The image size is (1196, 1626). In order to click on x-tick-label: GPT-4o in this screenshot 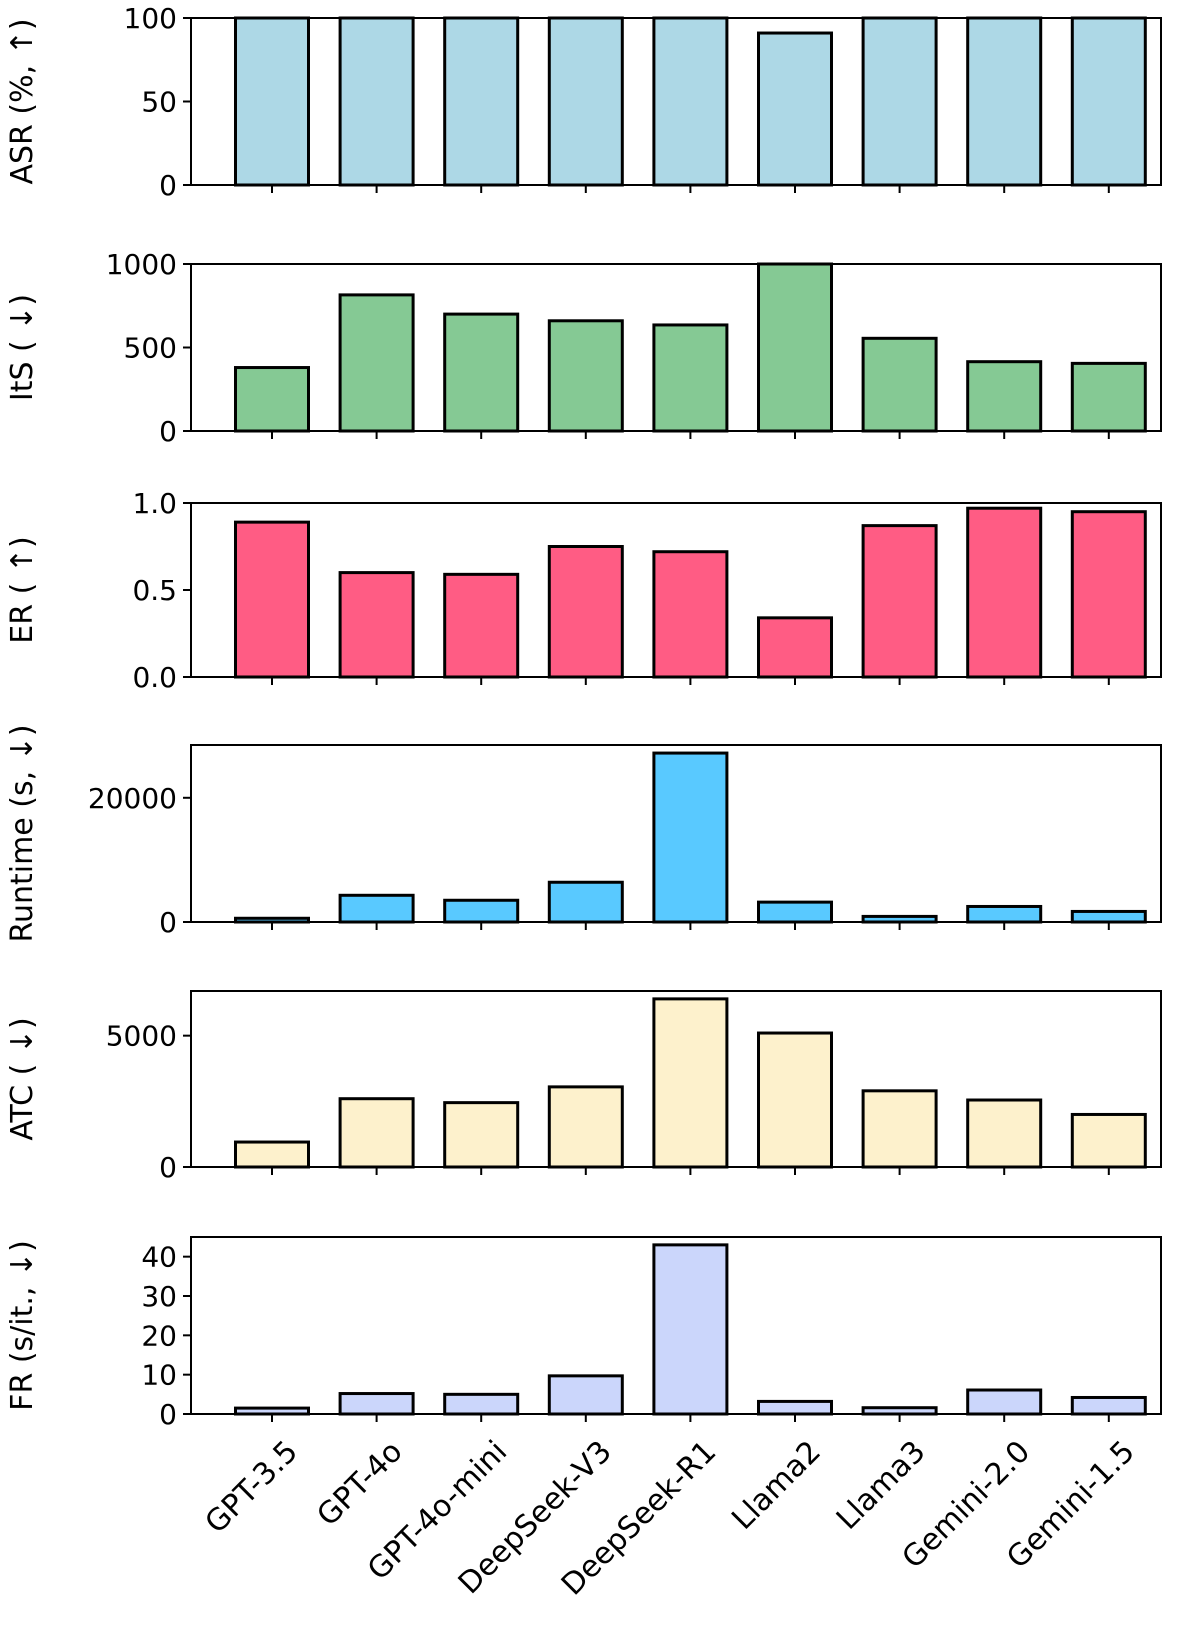, I will do `click(359, 1483)`.